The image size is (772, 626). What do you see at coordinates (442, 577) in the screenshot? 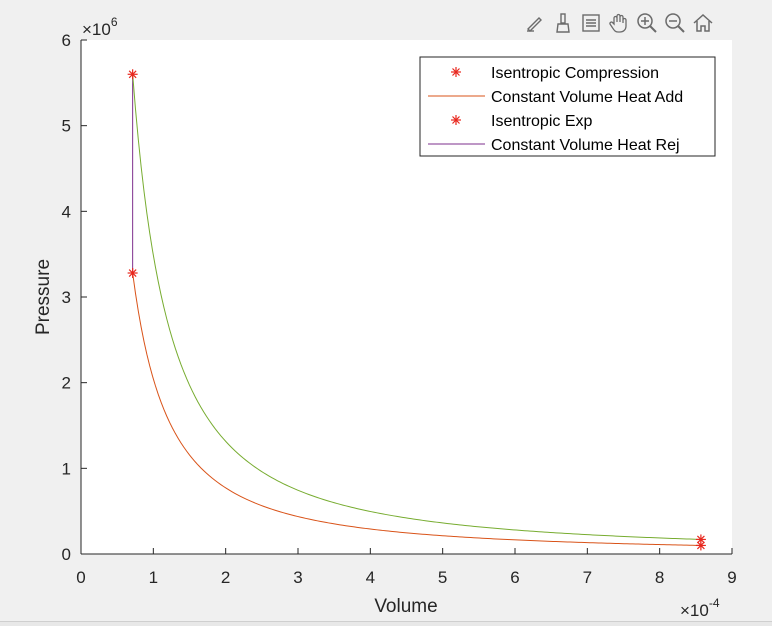
I see `x-tick-label: 5` at bounding box center [442, 577].